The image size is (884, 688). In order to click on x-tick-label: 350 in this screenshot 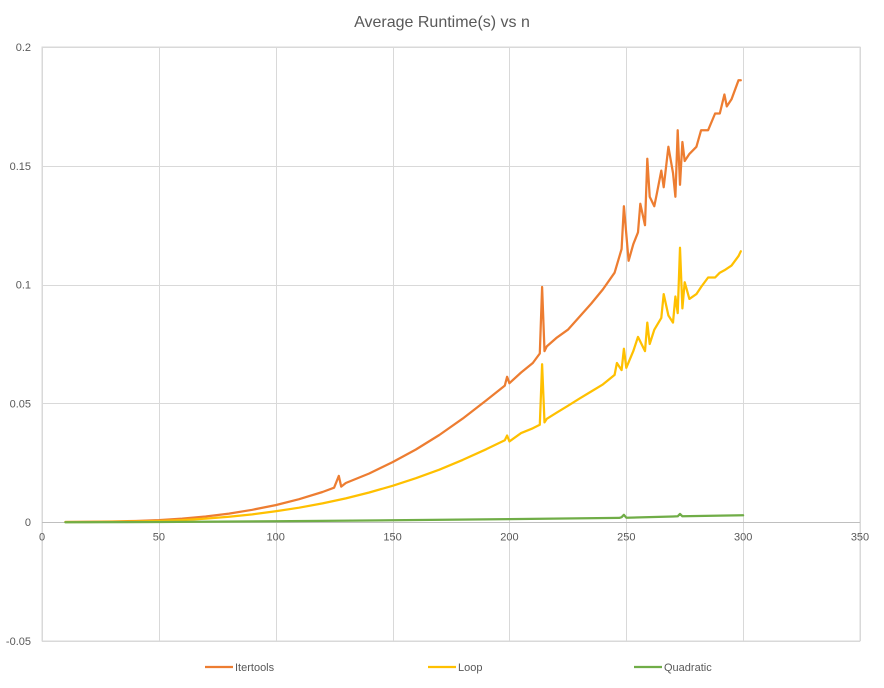, I will do `click(860, 538)`.